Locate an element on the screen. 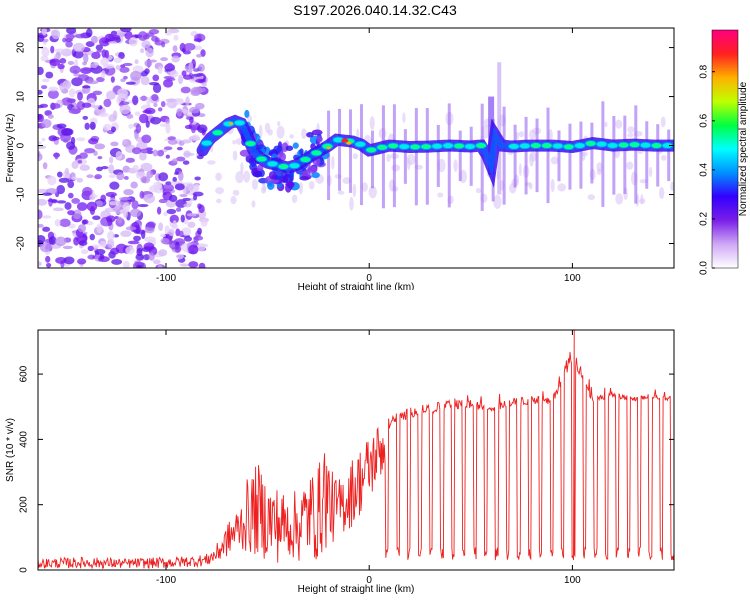 Image resolution: width=750 pixels, height=600 pixels. y-tick-label: -20 is located at coordinates (21, 243).